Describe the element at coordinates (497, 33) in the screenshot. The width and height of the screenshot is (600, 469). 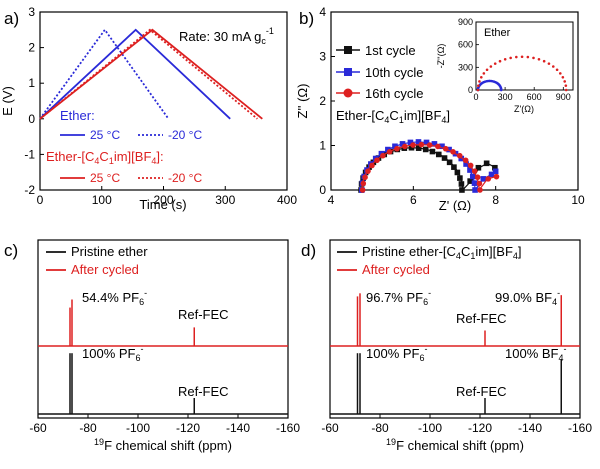
I see `inset-title: Ether` at that location.